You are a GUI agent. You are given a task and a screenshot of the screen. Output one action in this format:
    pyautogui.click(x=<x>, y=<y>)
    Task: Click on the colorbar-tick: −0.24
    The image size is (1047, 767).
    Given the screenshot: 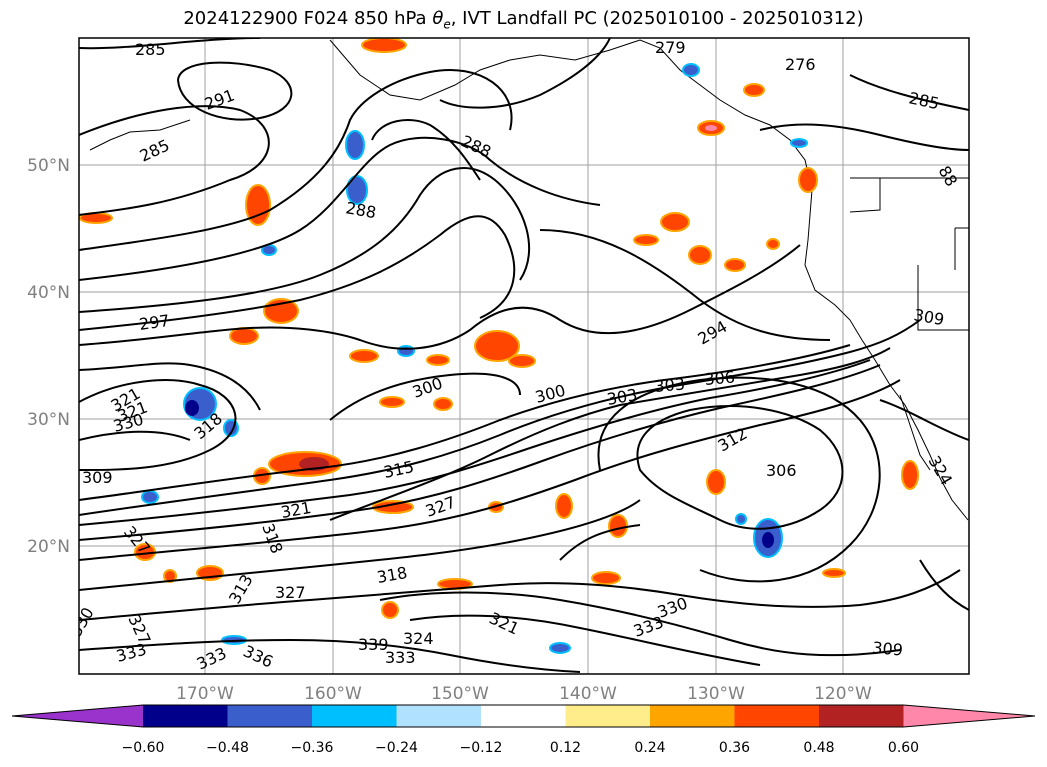 What is the action you would take?
    pyautogui.click(x=396, y=748)
    